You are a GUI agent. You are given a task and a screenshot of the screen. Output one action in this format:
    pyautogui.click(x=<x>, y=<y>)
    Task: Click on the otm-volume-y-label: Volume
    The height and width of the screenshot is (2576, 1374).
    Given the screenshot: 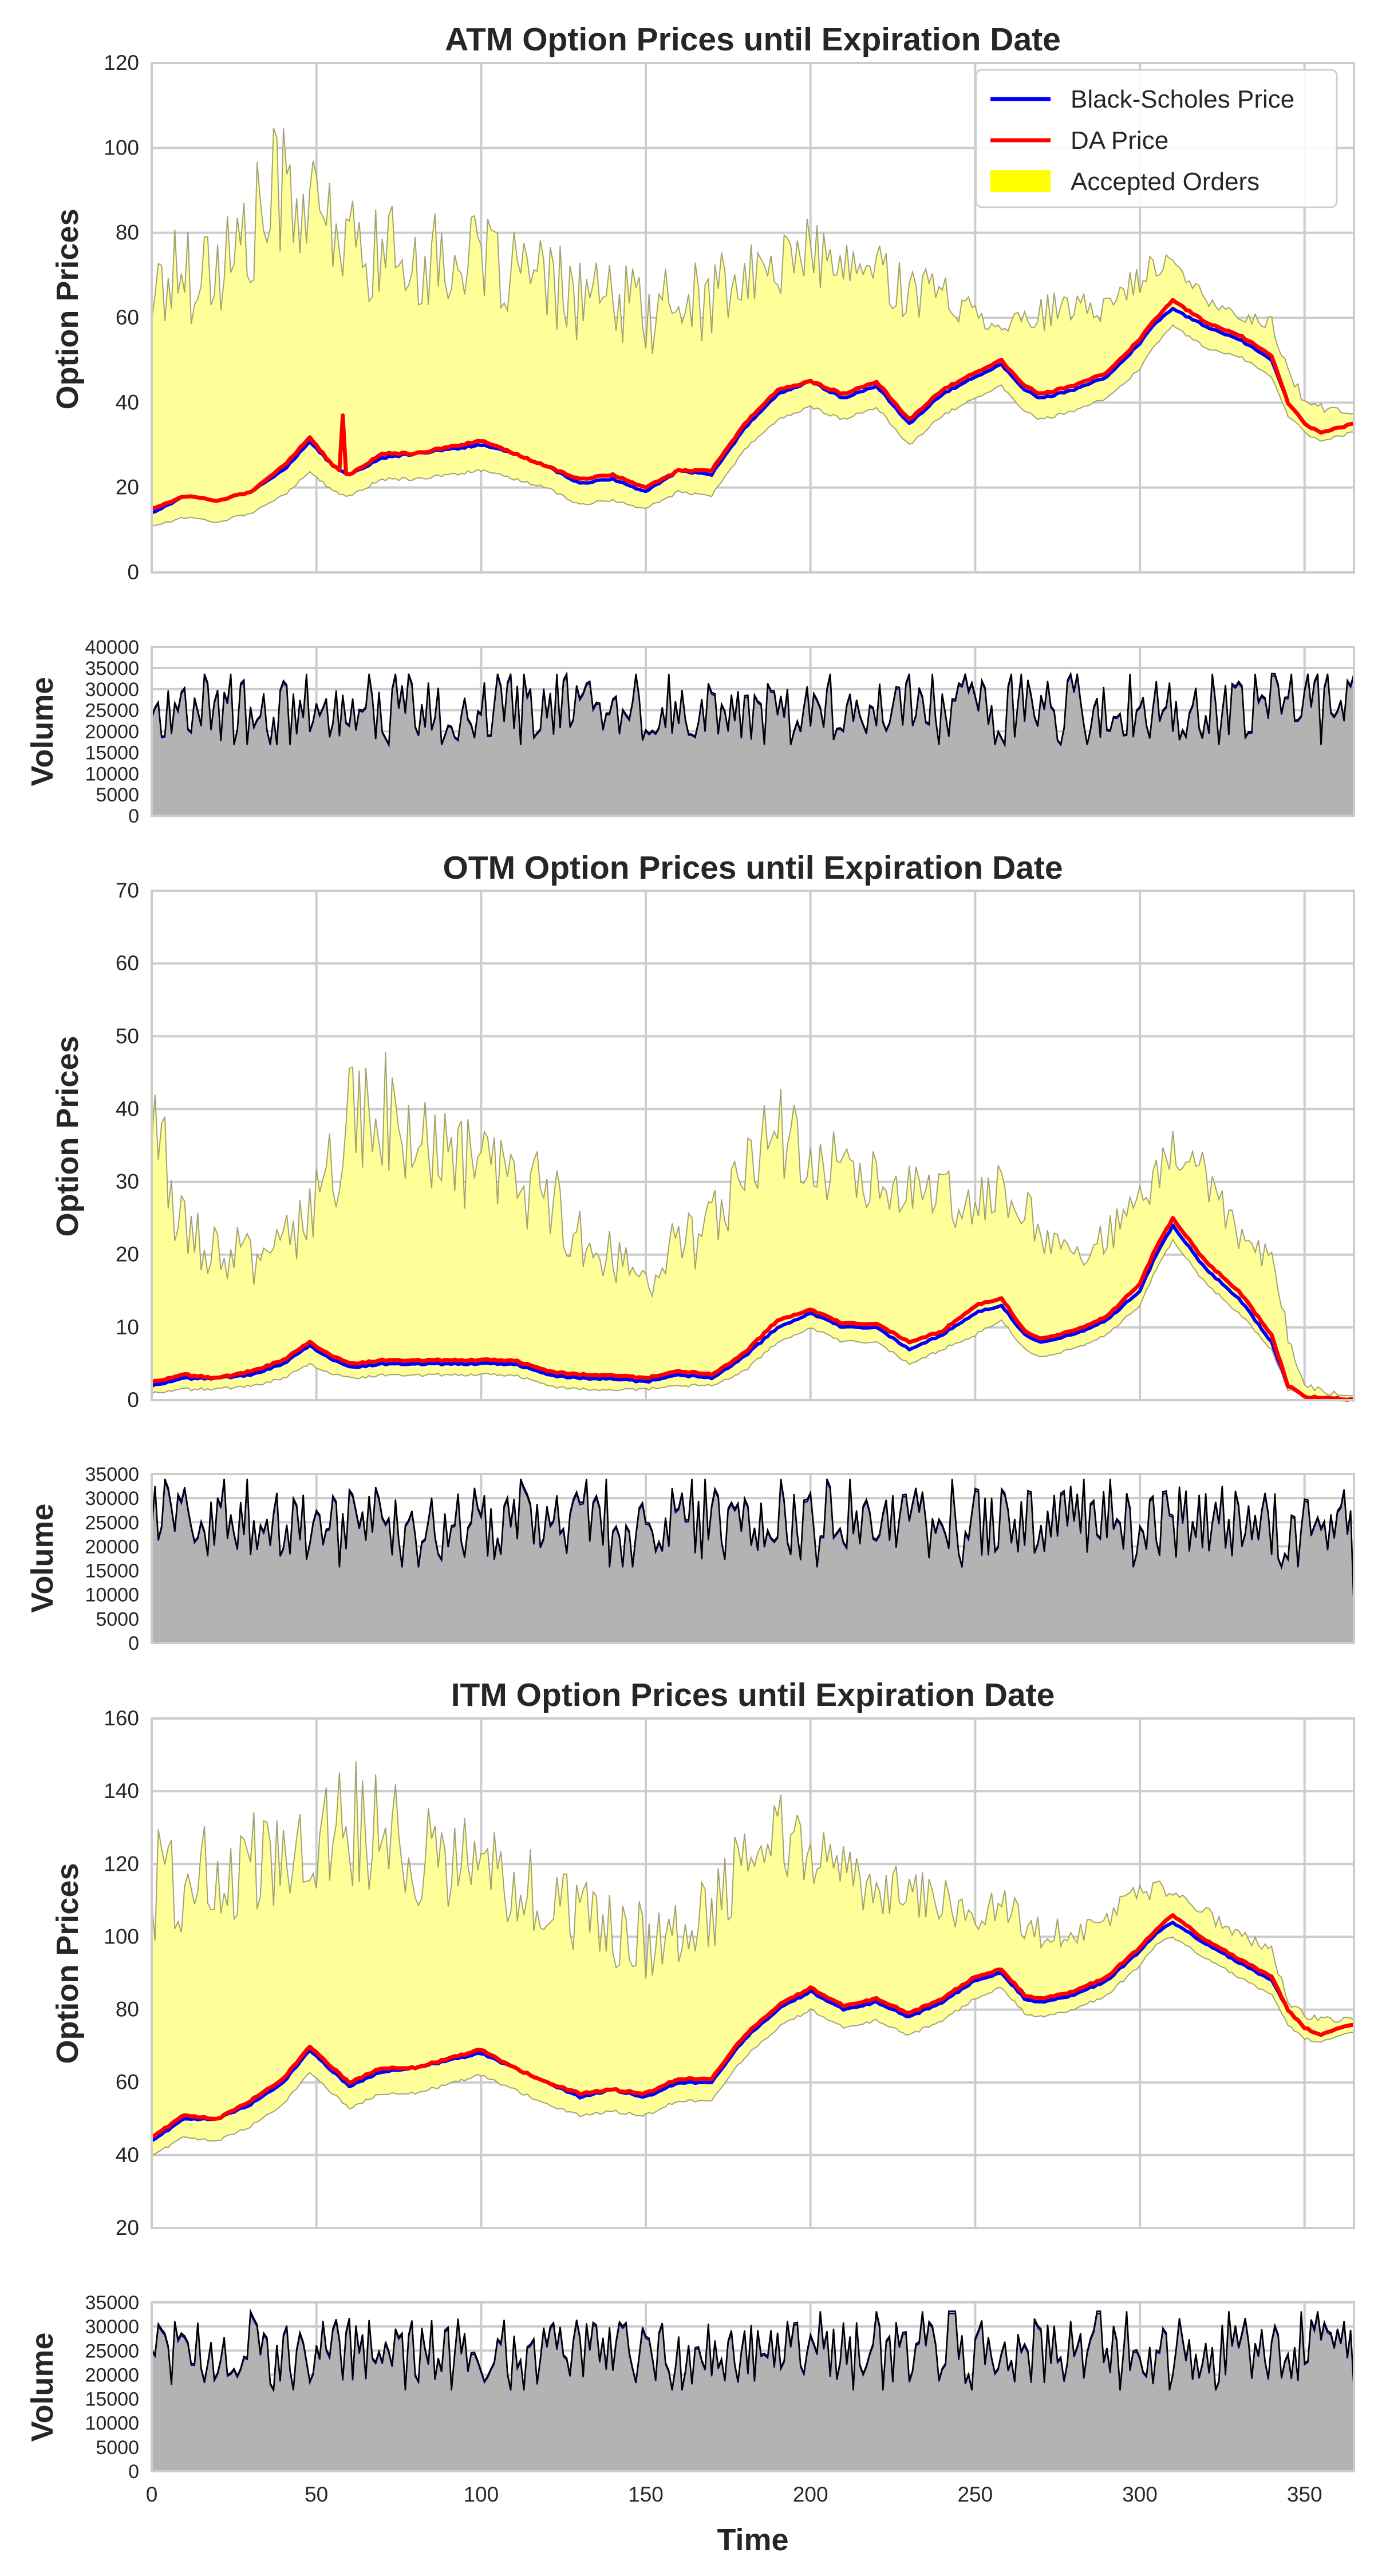 What is the action you would take?
    pyautogui.click(x=43, y=1558)
    